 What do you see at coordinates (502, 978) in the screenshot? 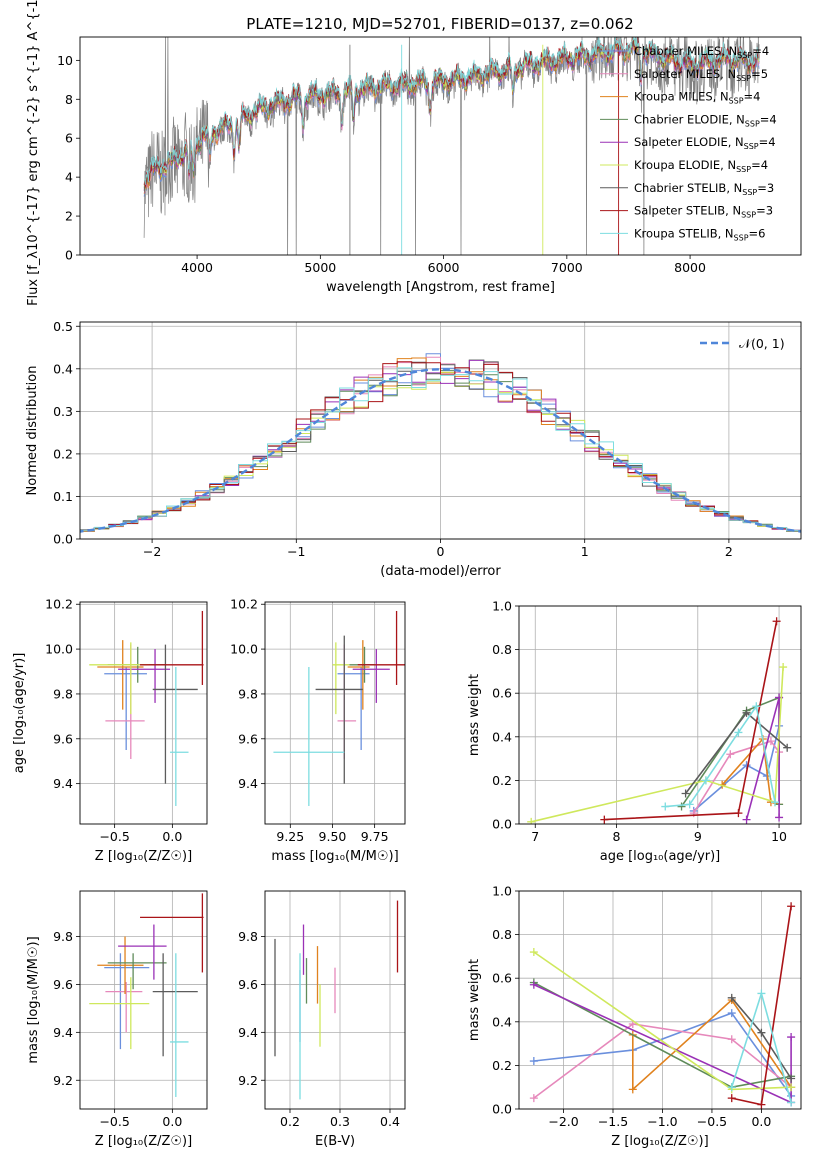
I see `y-tick-label: 0.6` at bounding box center [502, 978].